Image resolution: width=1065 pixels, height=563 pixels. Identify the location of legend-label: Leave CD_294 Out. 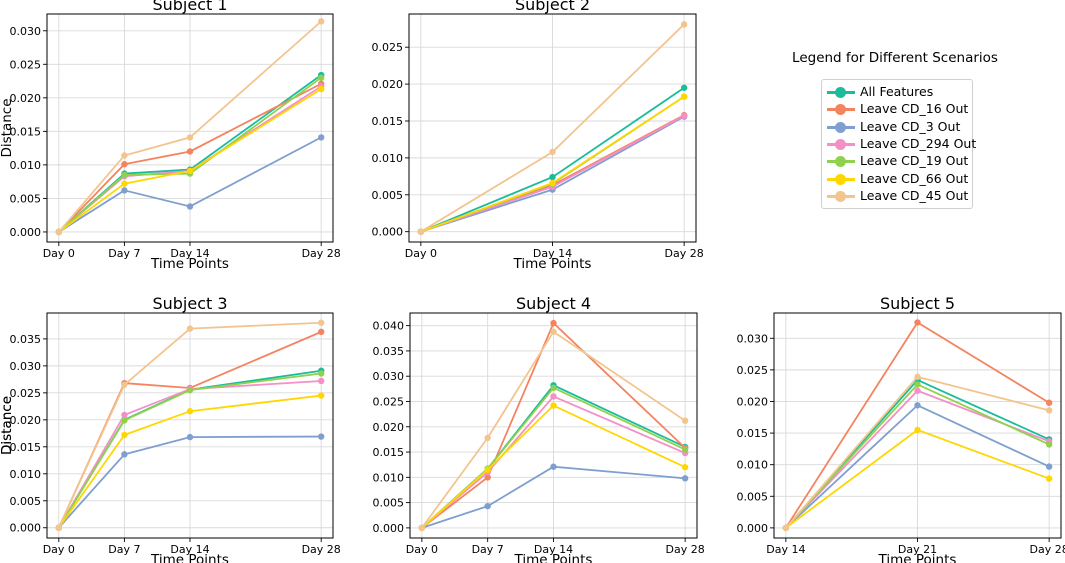
(918, 143).